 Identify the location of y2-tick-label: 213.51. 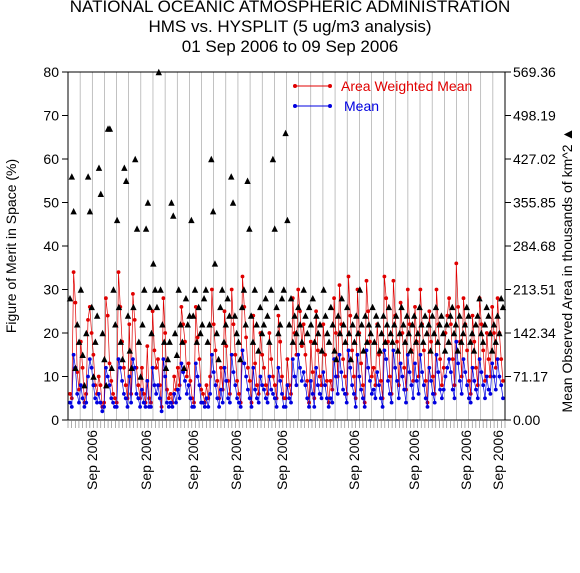
(534, 290).